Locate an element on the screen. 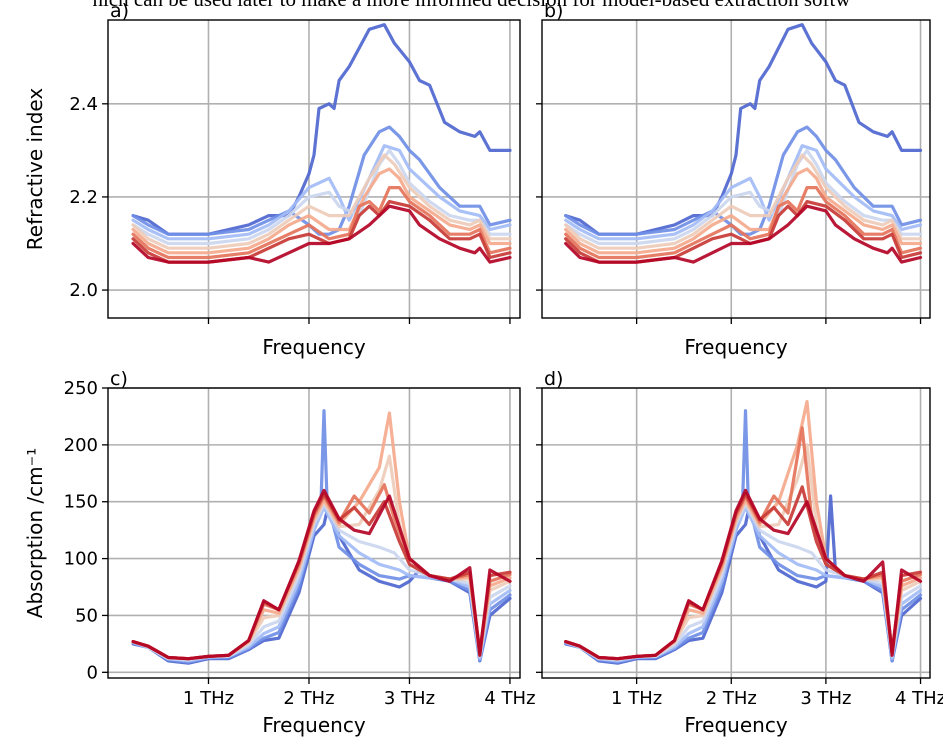  y-tick-label-4: 150 is located at coordinates (81, 502).